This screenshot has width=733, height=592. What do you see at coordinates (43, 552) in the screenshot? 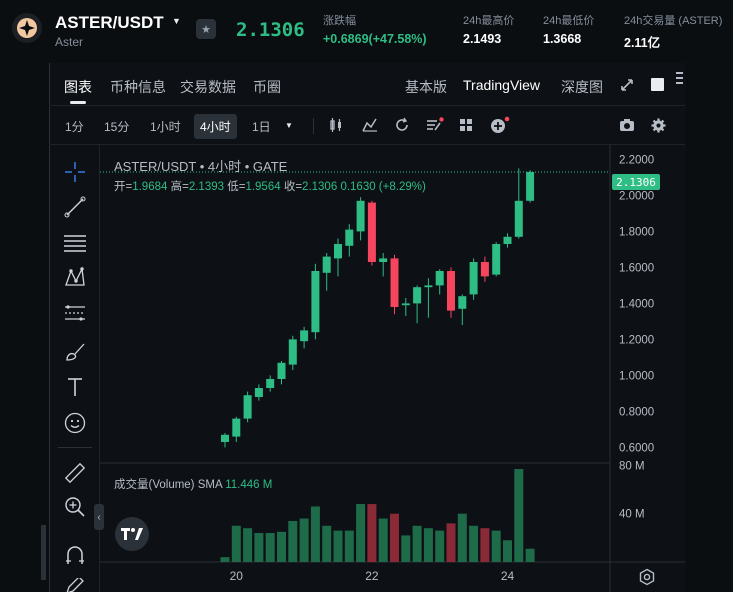
I see `outer-scrollbar` at bounding box center [43, 552].